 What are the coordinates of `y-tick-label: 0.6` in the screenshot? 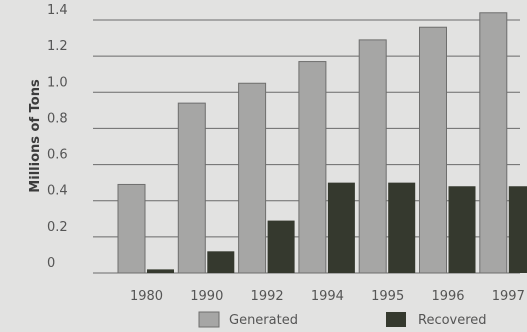 It's located at (57, 155).